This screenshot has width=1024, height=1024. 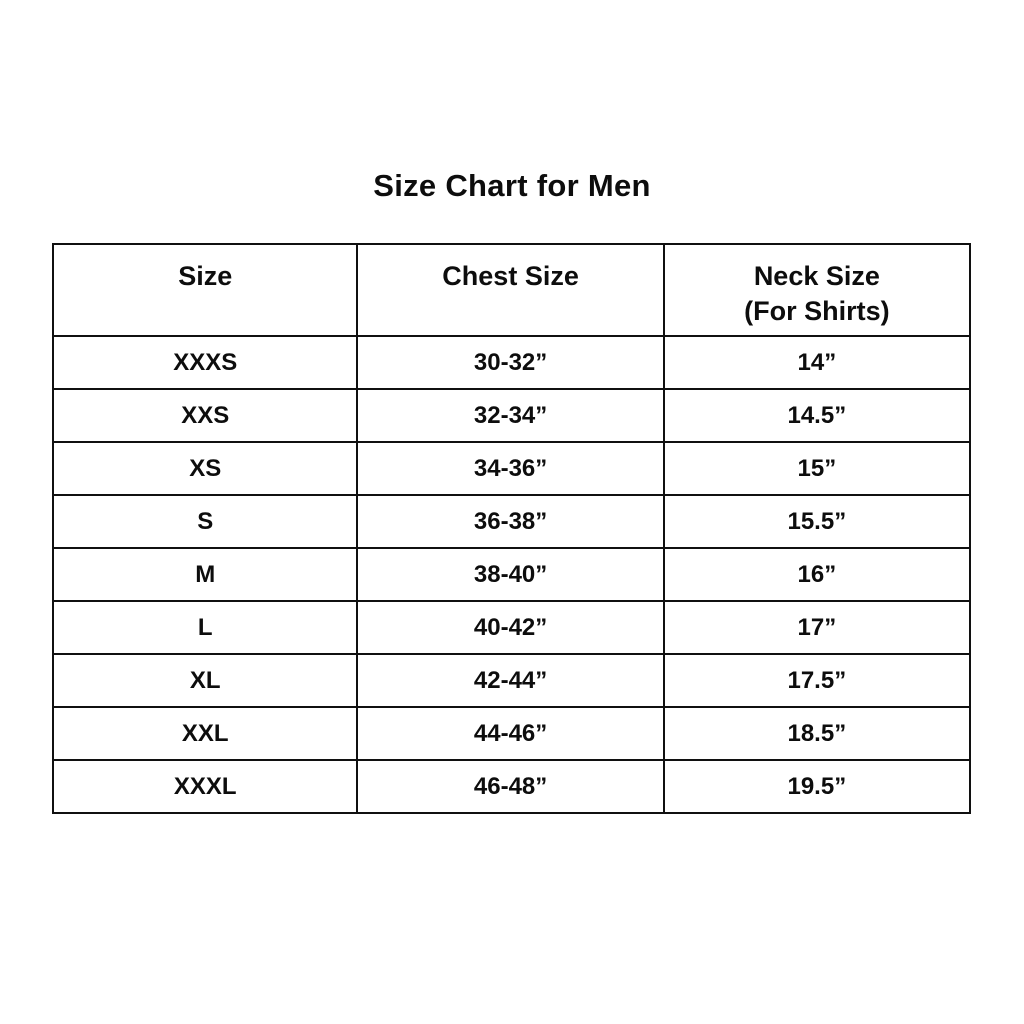 I want to click on column-header-chest-size: Chest Size, so click(x=510, y=290).